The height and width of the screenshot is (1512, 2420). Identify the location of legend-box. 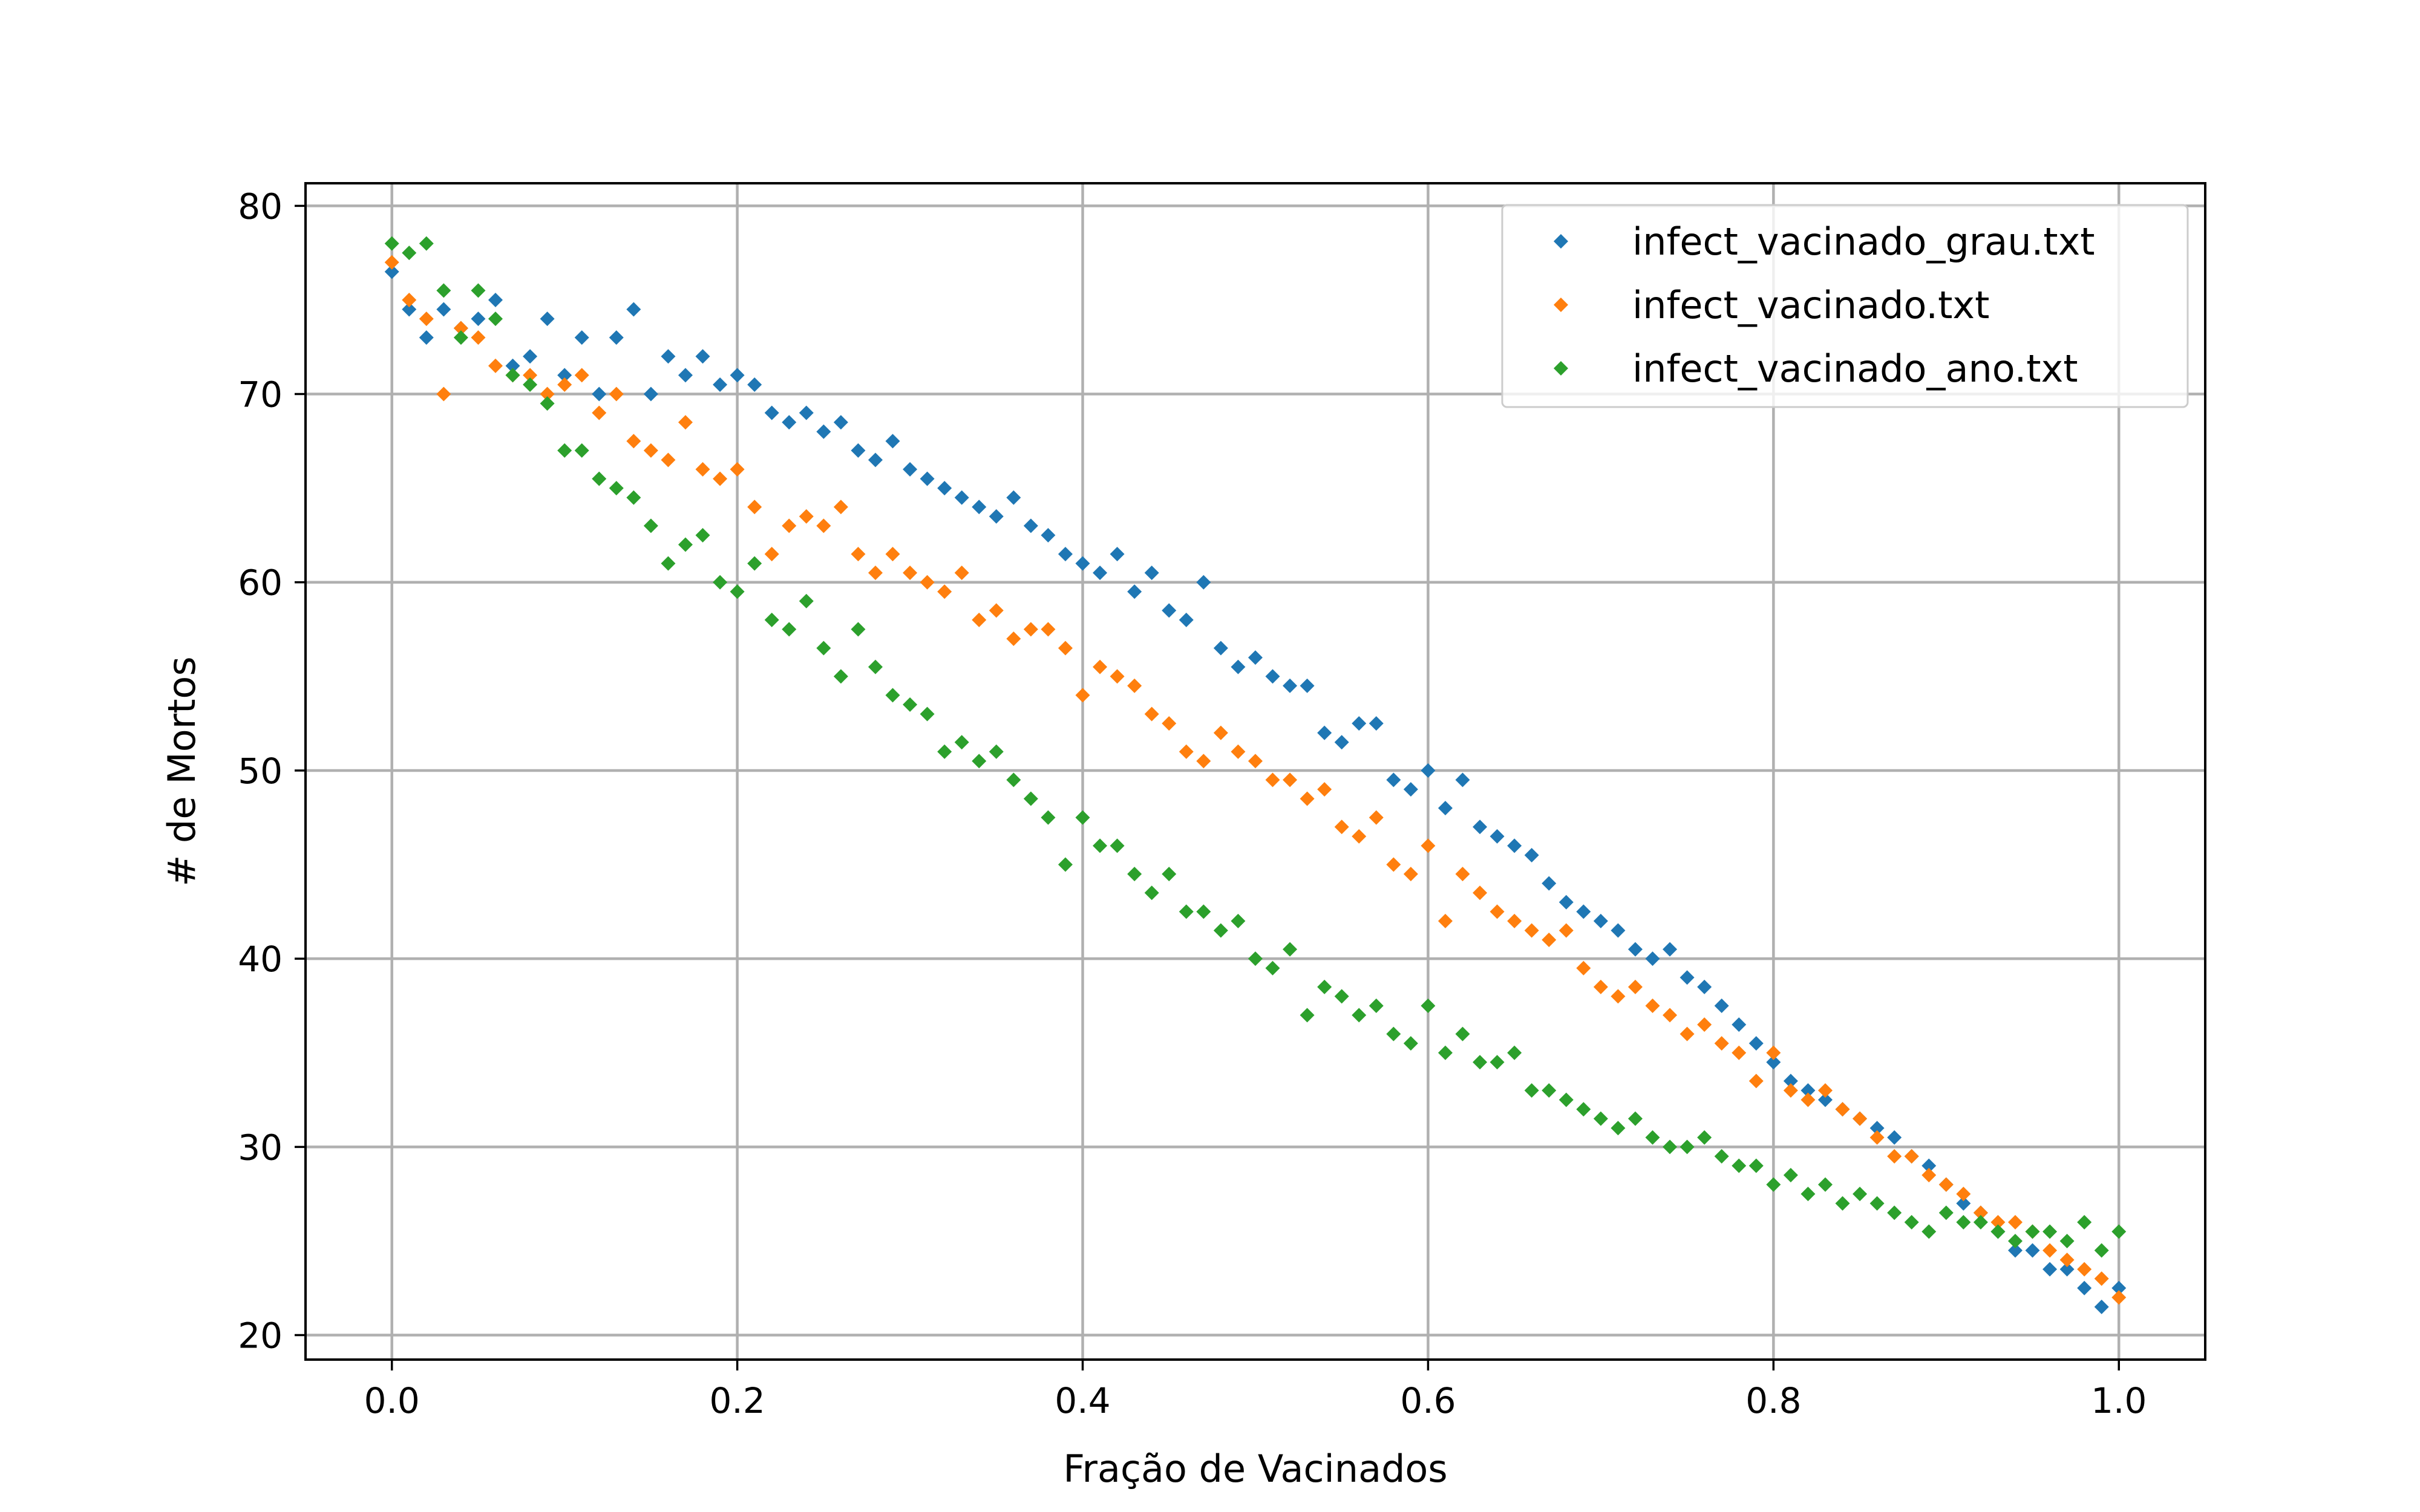
(1845, 306).